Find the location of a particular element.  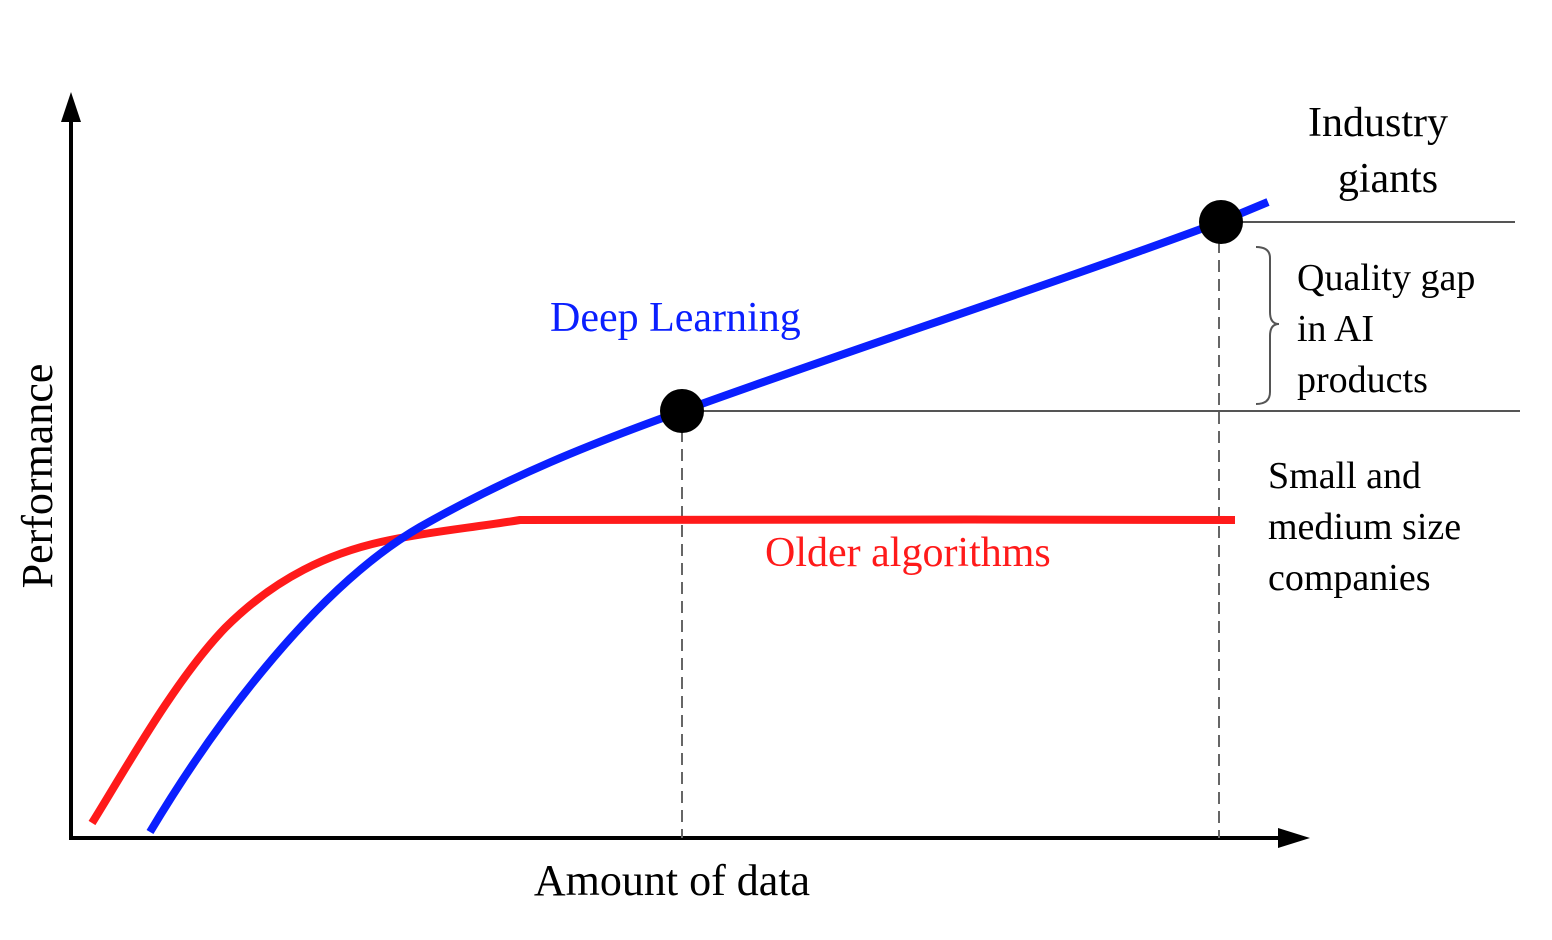

small-medium-annotation: Small and medium size companies is located at coordinates (1364, 527).